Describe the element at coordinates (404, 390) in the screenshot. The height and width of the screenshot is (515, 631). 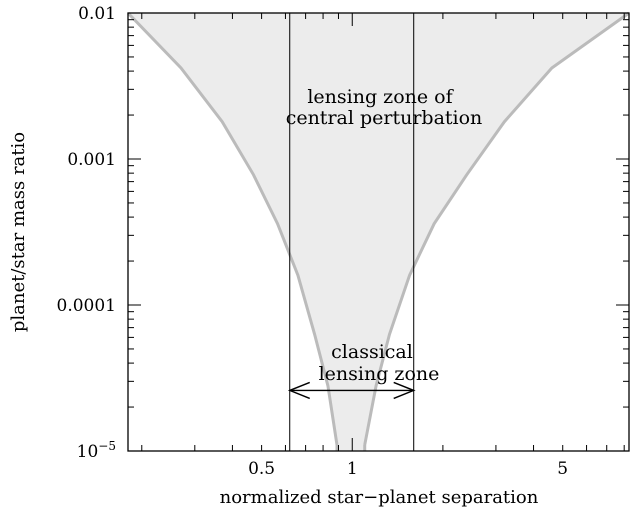
I see `classical-zone-arrow-right-head` at that location.